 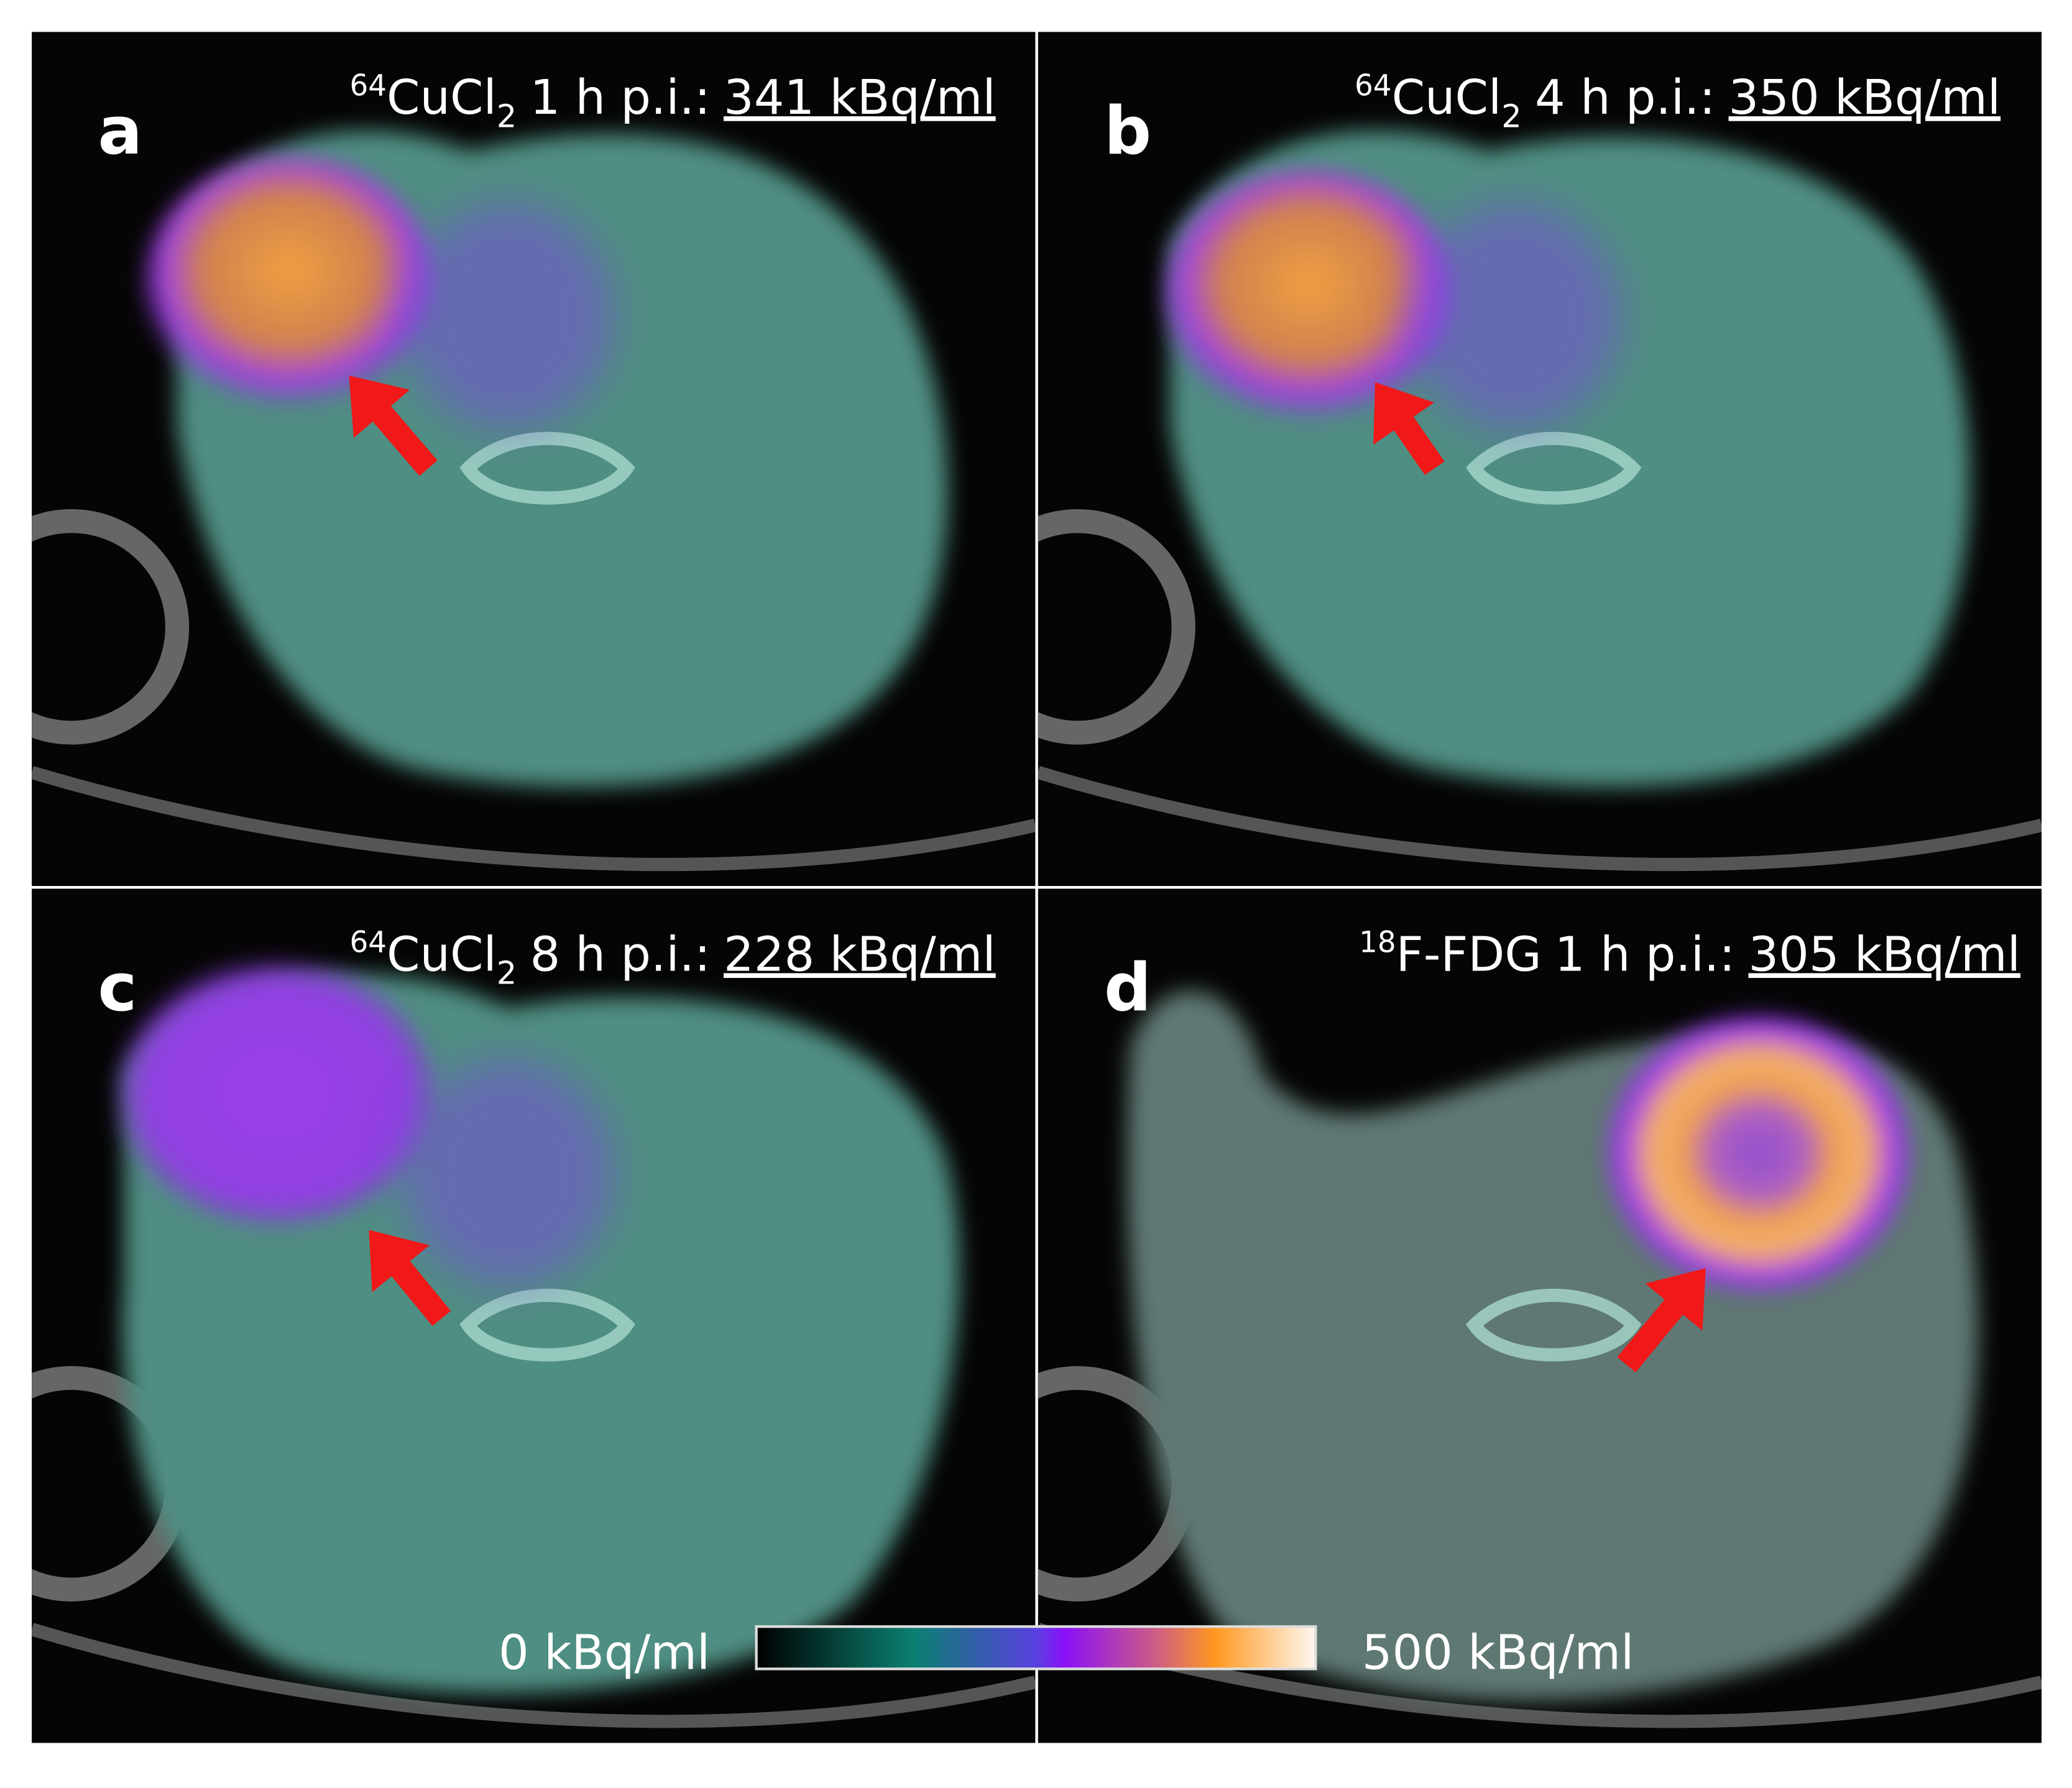 What do you see at coordinates (1127, 988) in the screenshot?
I see `panel-letter: d` at bounding box center [1127, 988].